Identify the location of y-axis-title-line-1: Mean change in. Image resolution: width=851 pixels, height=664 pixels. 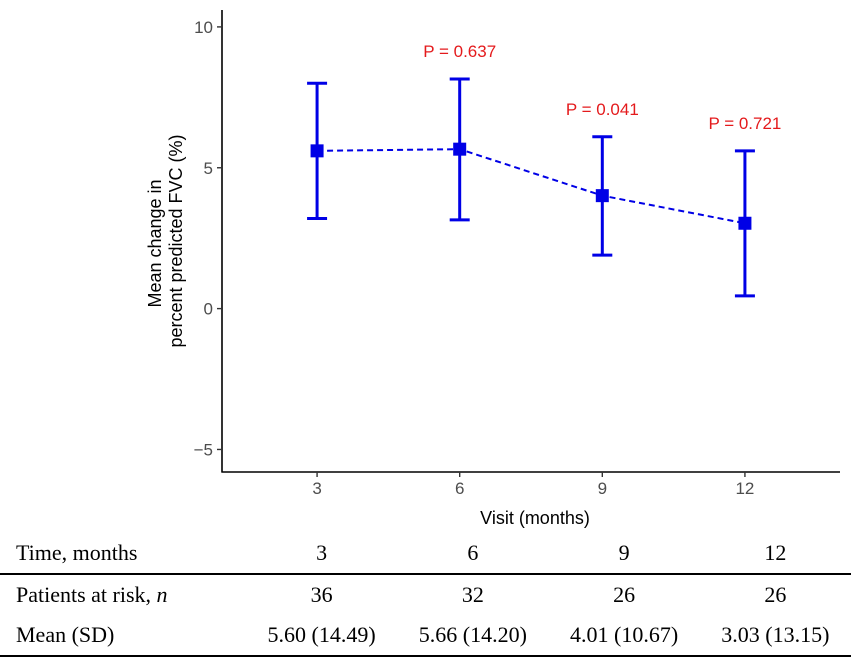
(155, 243).